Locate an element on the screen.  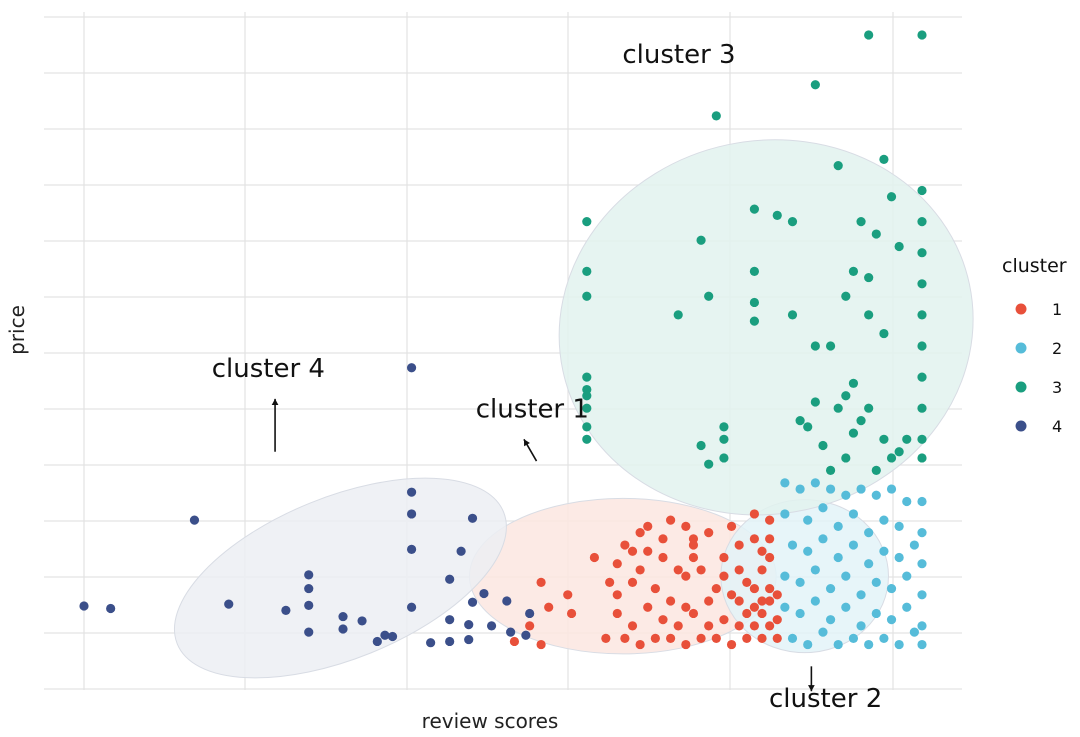
annotation-arrowhead is located at coordinates (275, 402).